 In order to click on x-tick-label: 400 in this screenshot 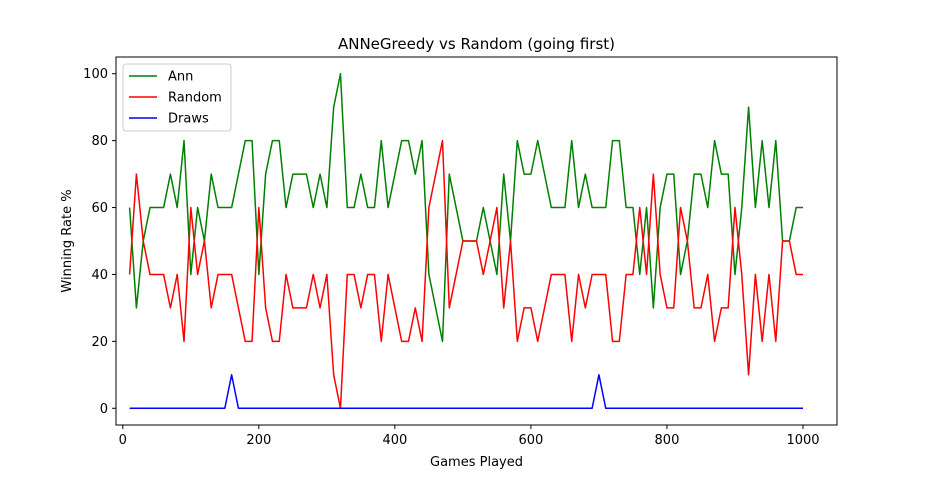, I will do `click(394, 440)`.